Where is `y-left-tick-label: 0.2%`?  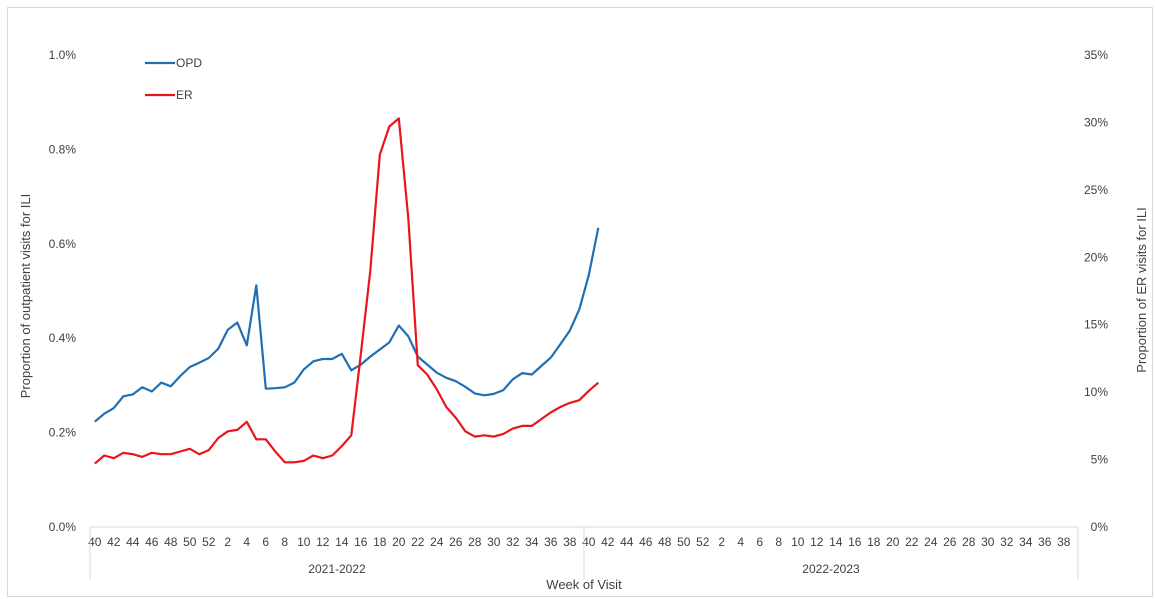 y-left-tick-label: 0.2% is located at coordinates (63, 433).